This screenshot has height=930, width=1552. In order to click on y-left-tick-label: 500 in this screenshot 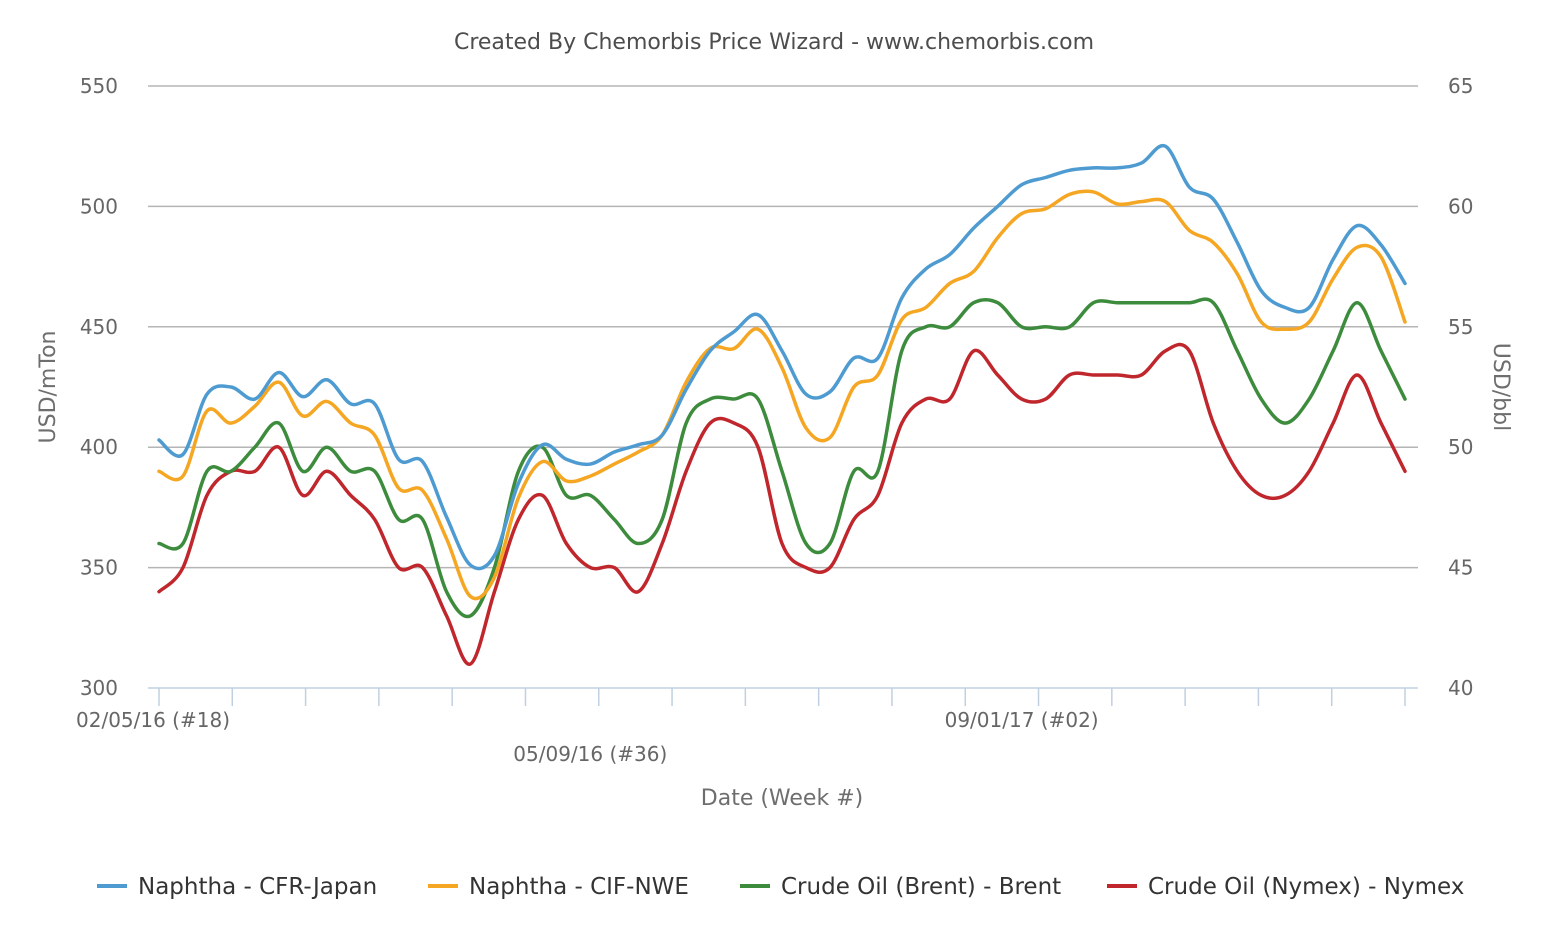, I will do `click(99, 206)`.